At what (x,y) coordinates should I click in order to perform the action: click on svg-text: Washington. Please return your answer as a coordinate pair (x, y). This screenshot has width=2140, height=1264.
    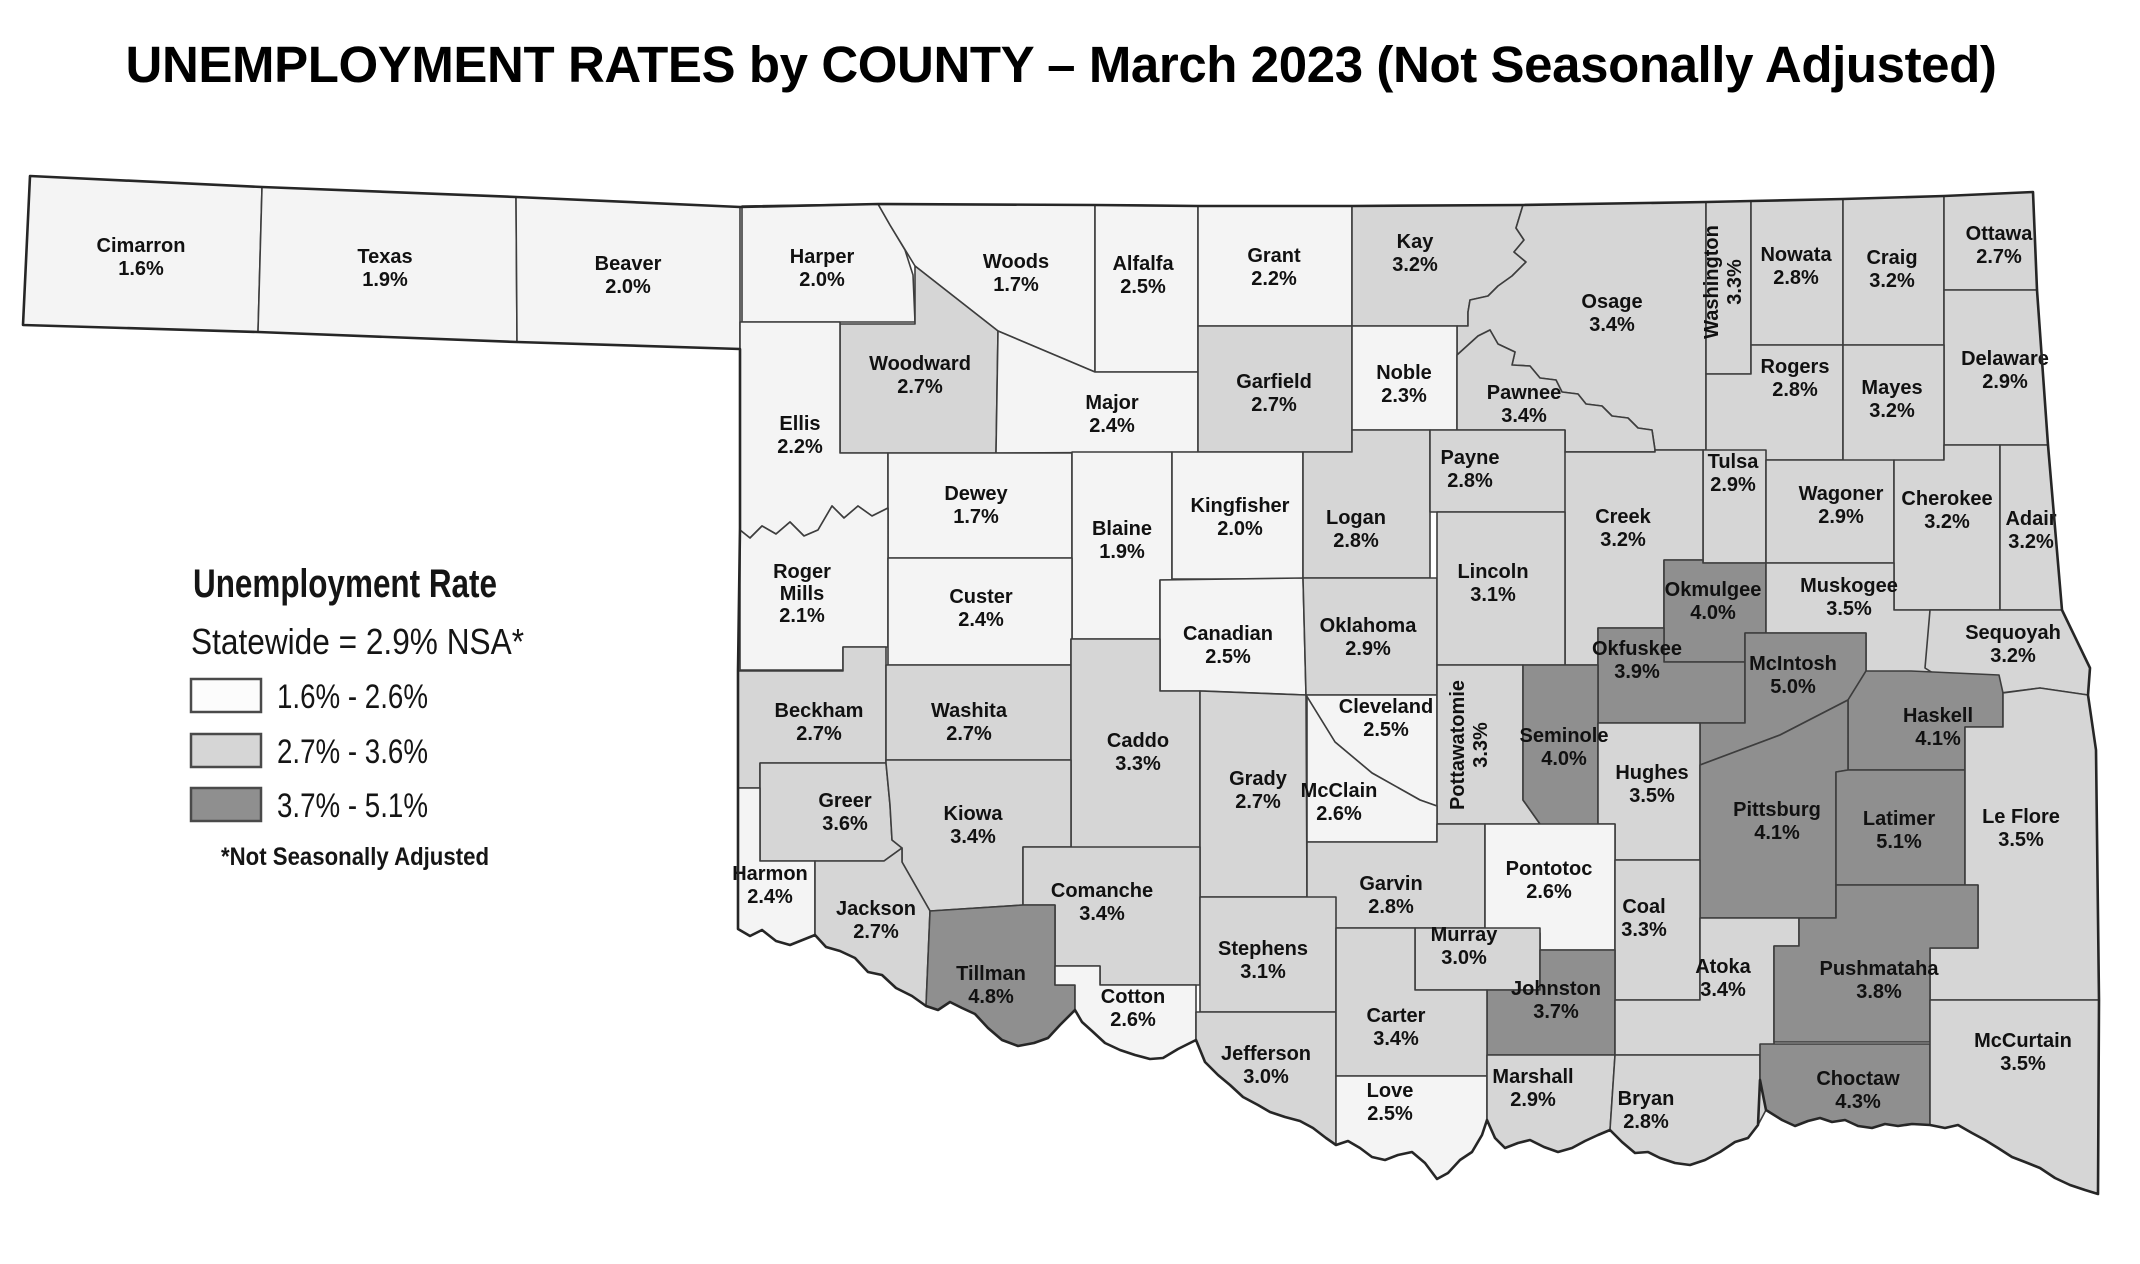
    Looking at the image, I should click on (1712, 282).